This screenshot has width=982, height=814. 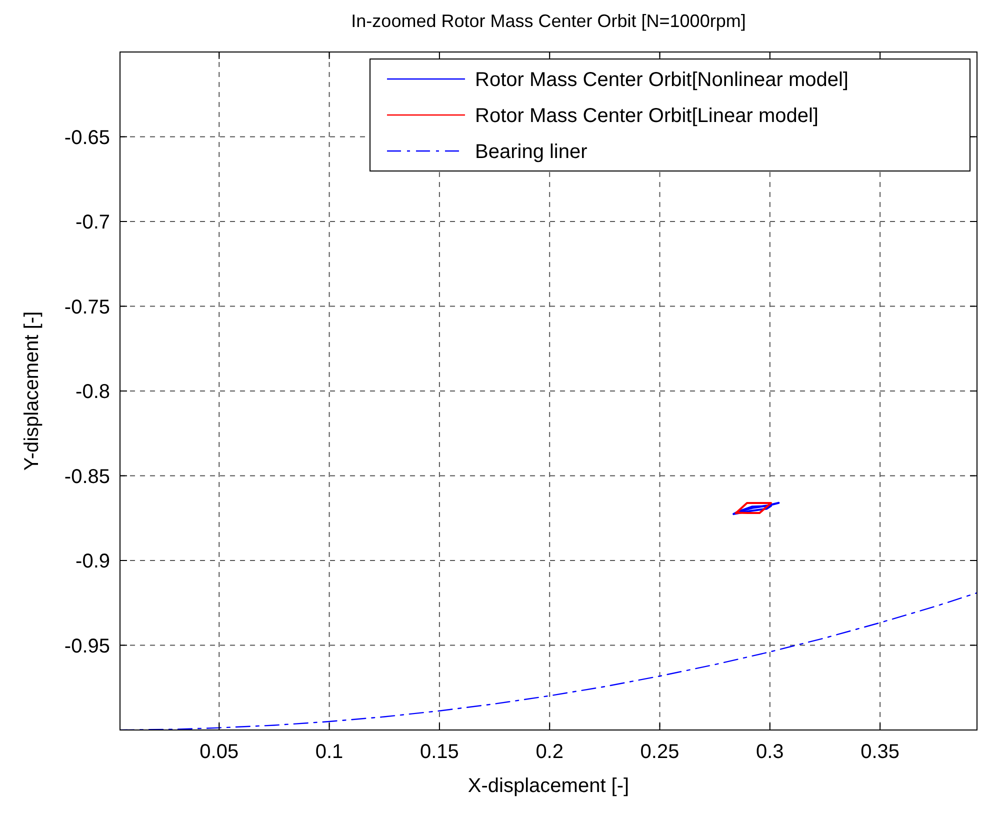 What do you see at coordinates (439, 752) in the screenshot?
I see `x-tick-label: 0.15` at bounding box center [439, 752].